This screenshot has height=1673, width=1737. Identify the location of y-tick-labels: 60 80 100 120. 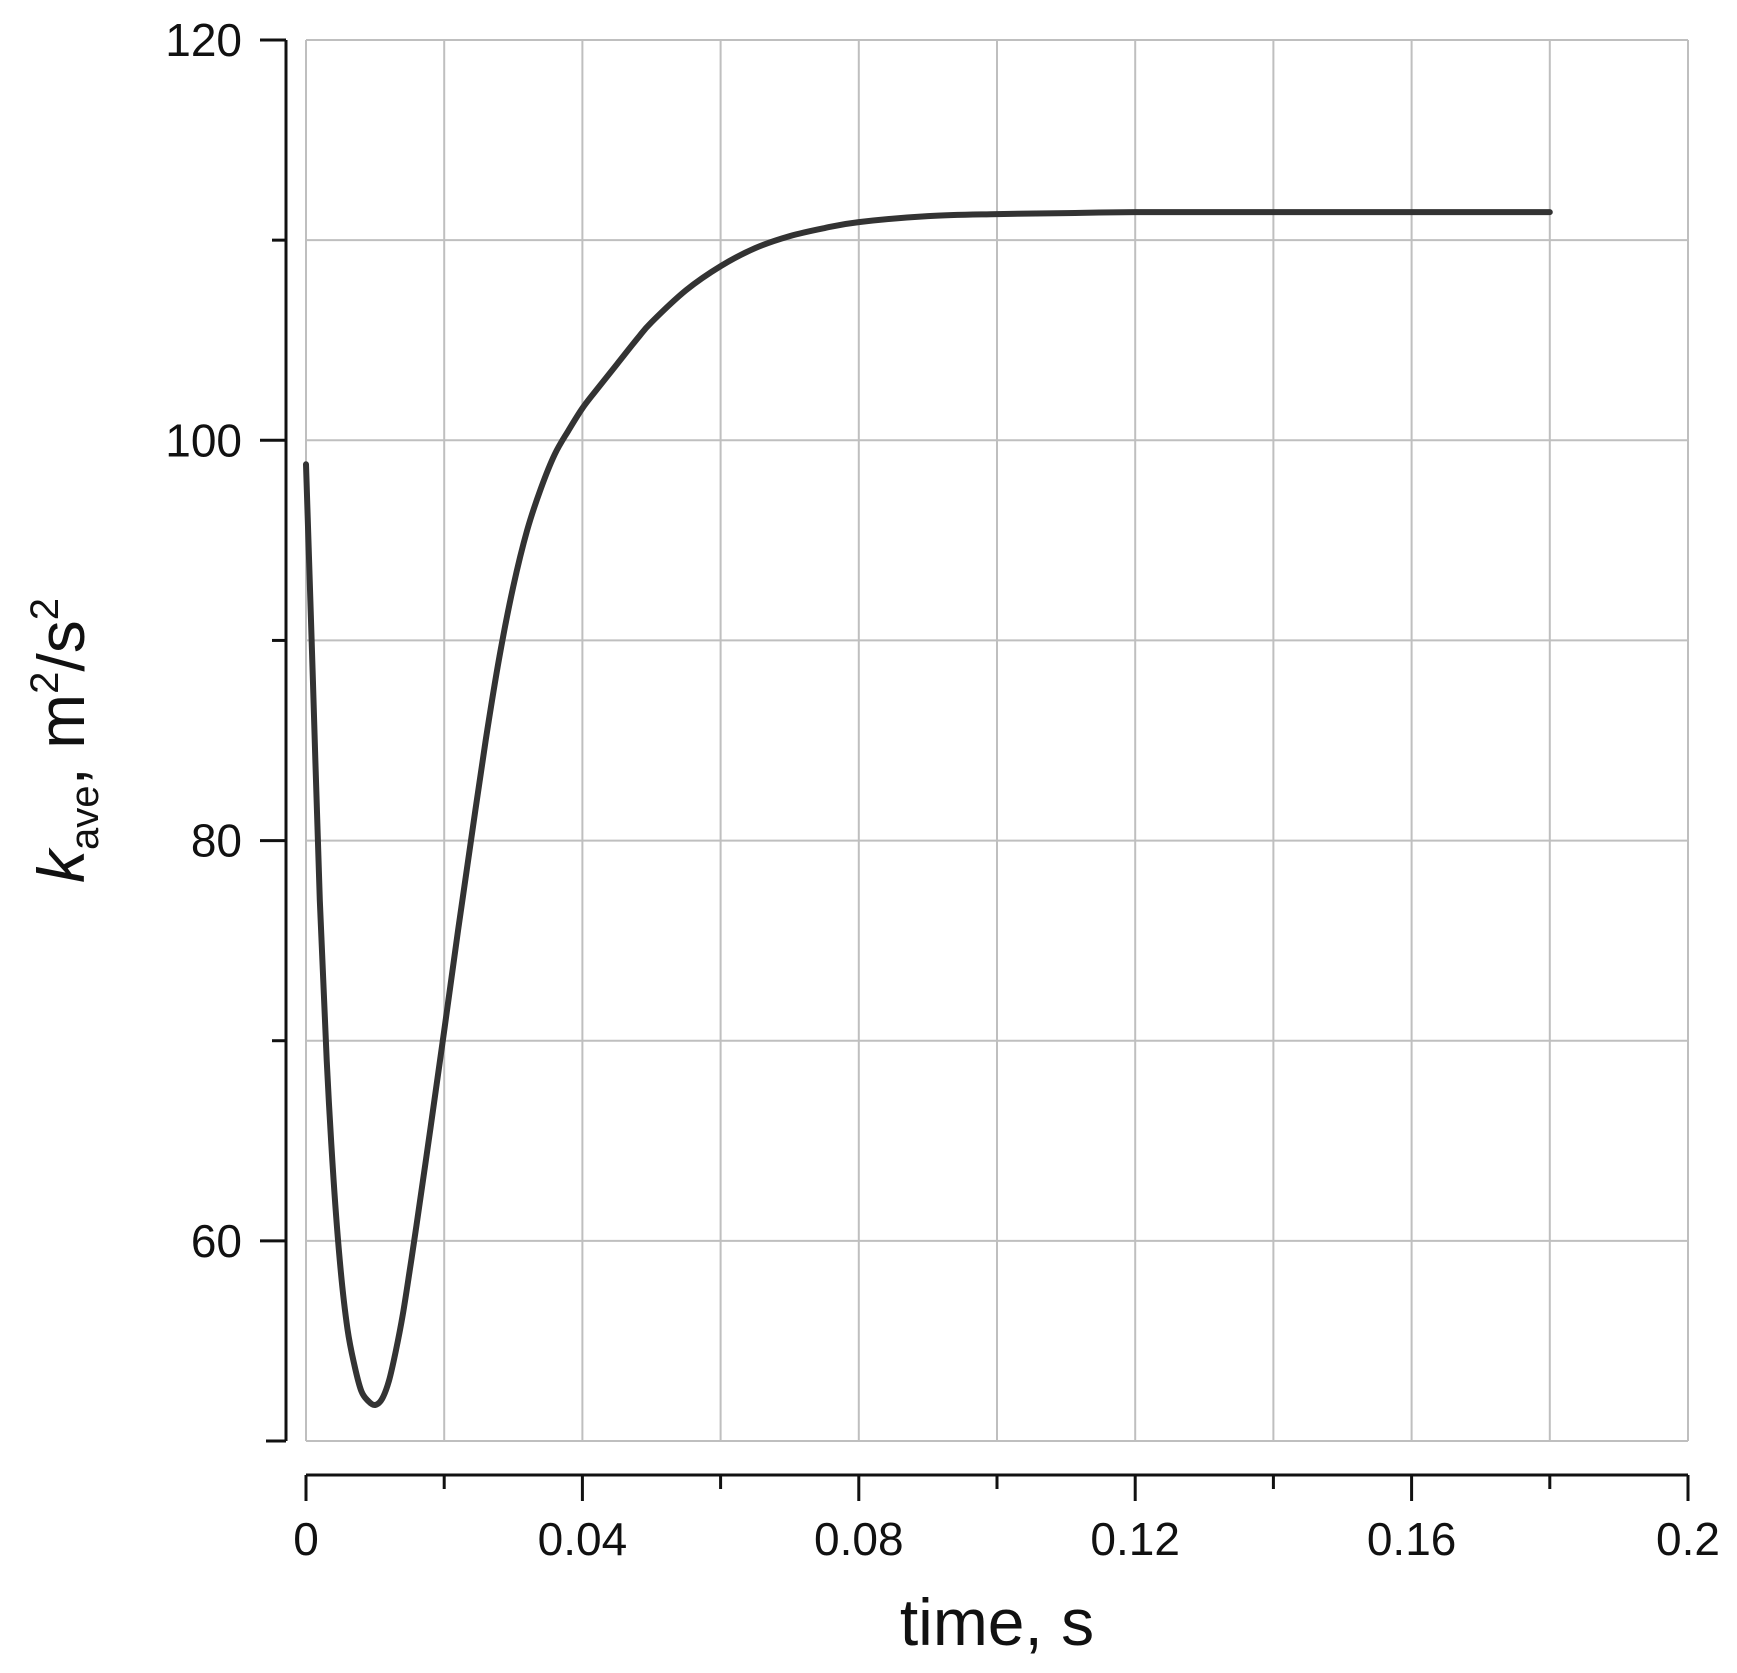
(203, 640).